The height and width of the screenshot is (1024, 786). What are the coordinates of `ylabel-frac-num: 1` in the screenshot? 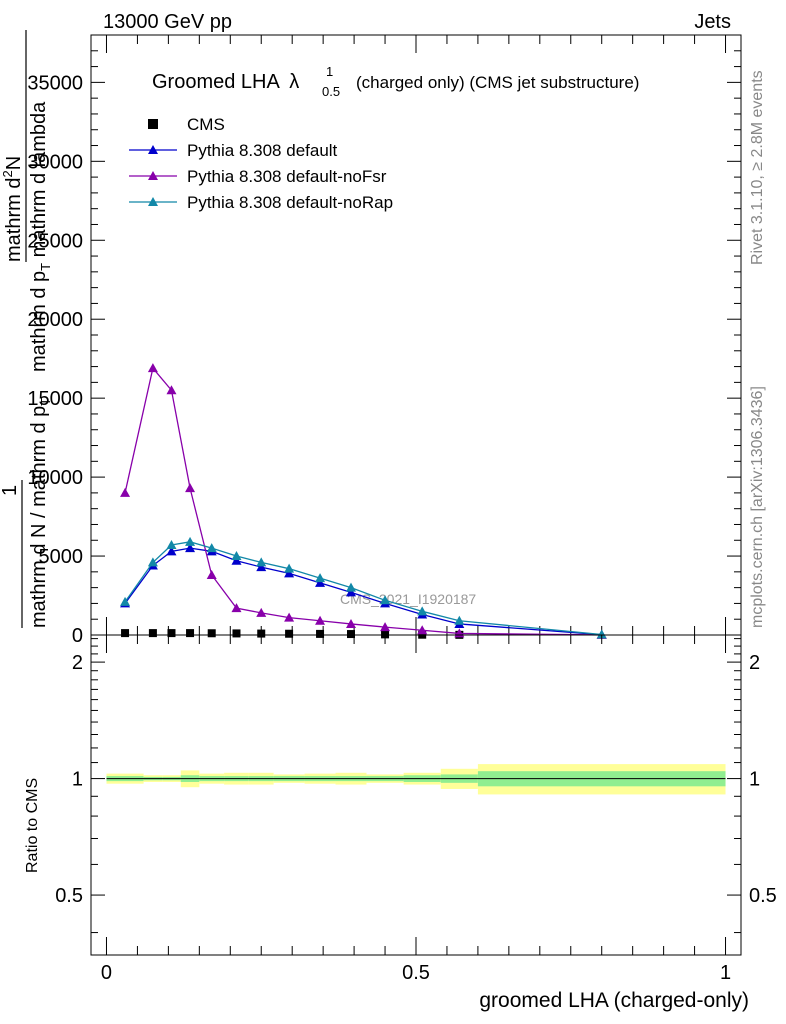 It's located at (10, 490).